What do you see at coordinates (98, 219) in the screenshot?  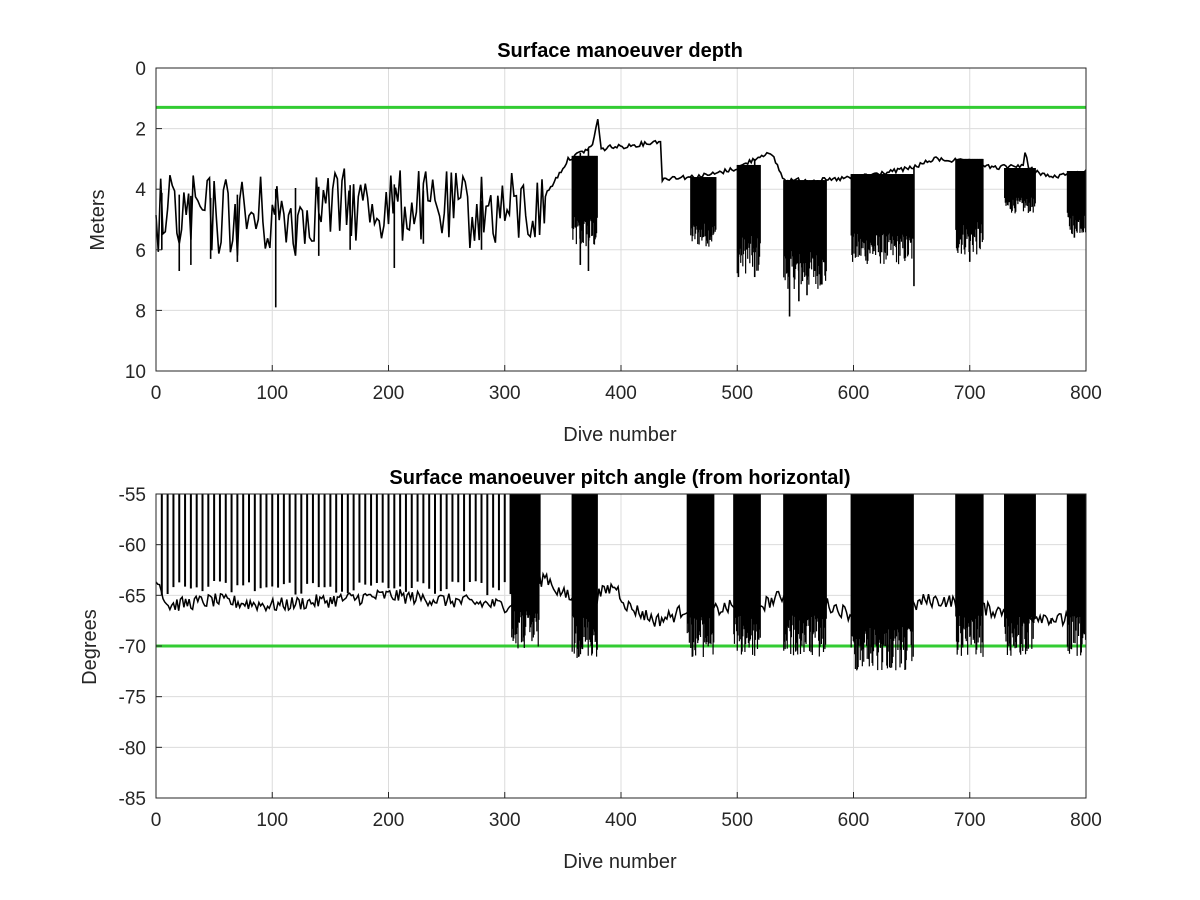 I see `depth-y-axis-label: Meters` at bounding box center [98, 219].